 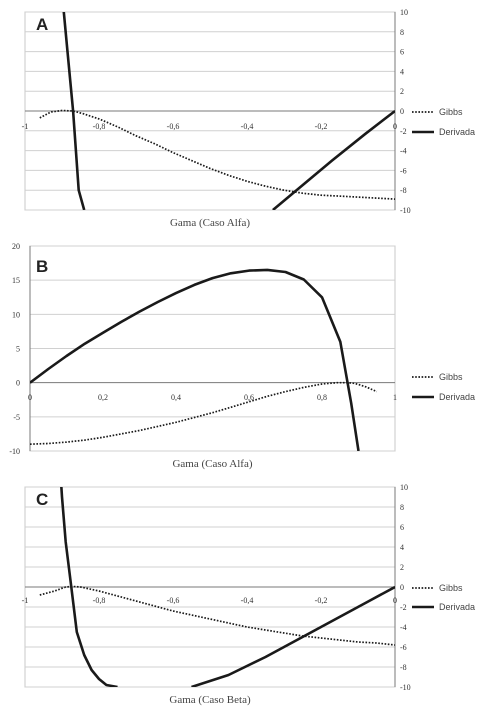 What do you see at coordinates (210, 700) in the screenshot?
I see `x-axis-title: Gama (Caso Beta)` at bounding box center [210, 700].